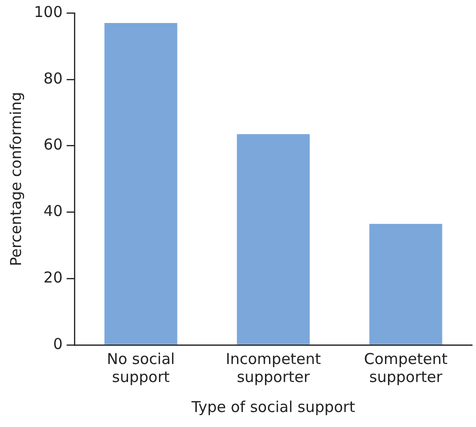 This screenshot has height=427, width=476. What do you see at coordinates (273, 407) in the screenshot?
I see `x-axis-title: Type of social support` at bounding box center [273, 407].